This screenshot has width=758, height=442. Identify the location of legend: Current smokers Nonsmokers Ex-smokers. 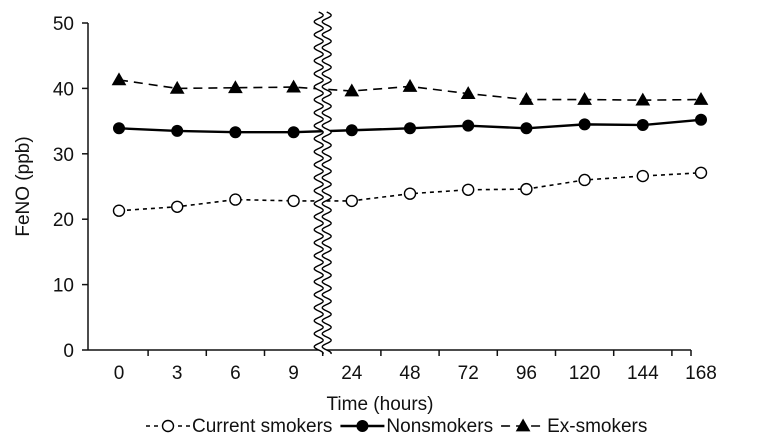
(396, 426).